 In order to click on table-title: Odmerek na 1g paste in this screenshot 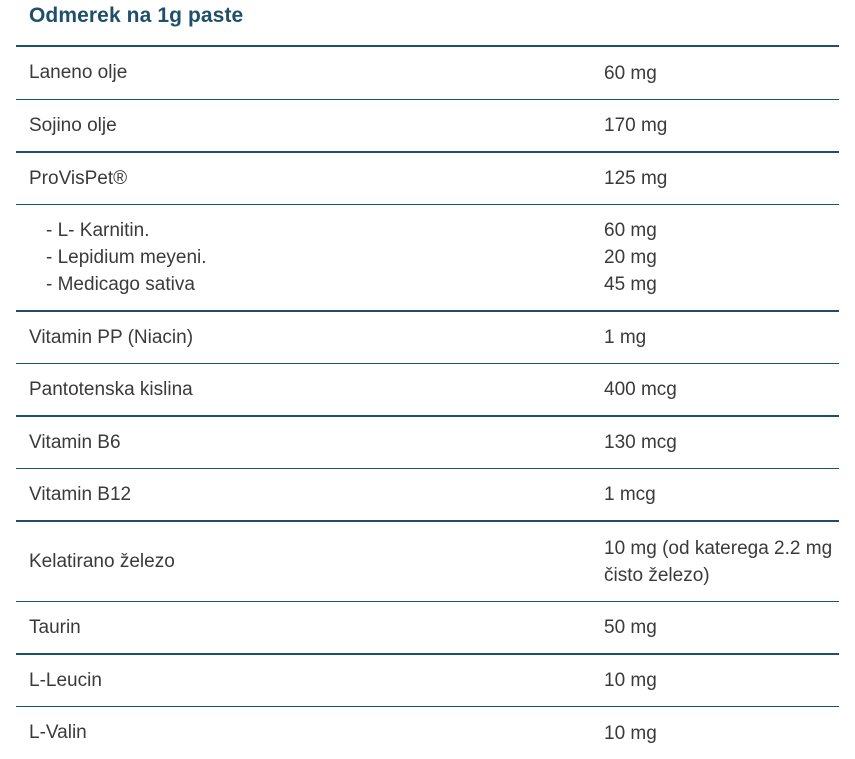, I will do `click(136, 15)`.